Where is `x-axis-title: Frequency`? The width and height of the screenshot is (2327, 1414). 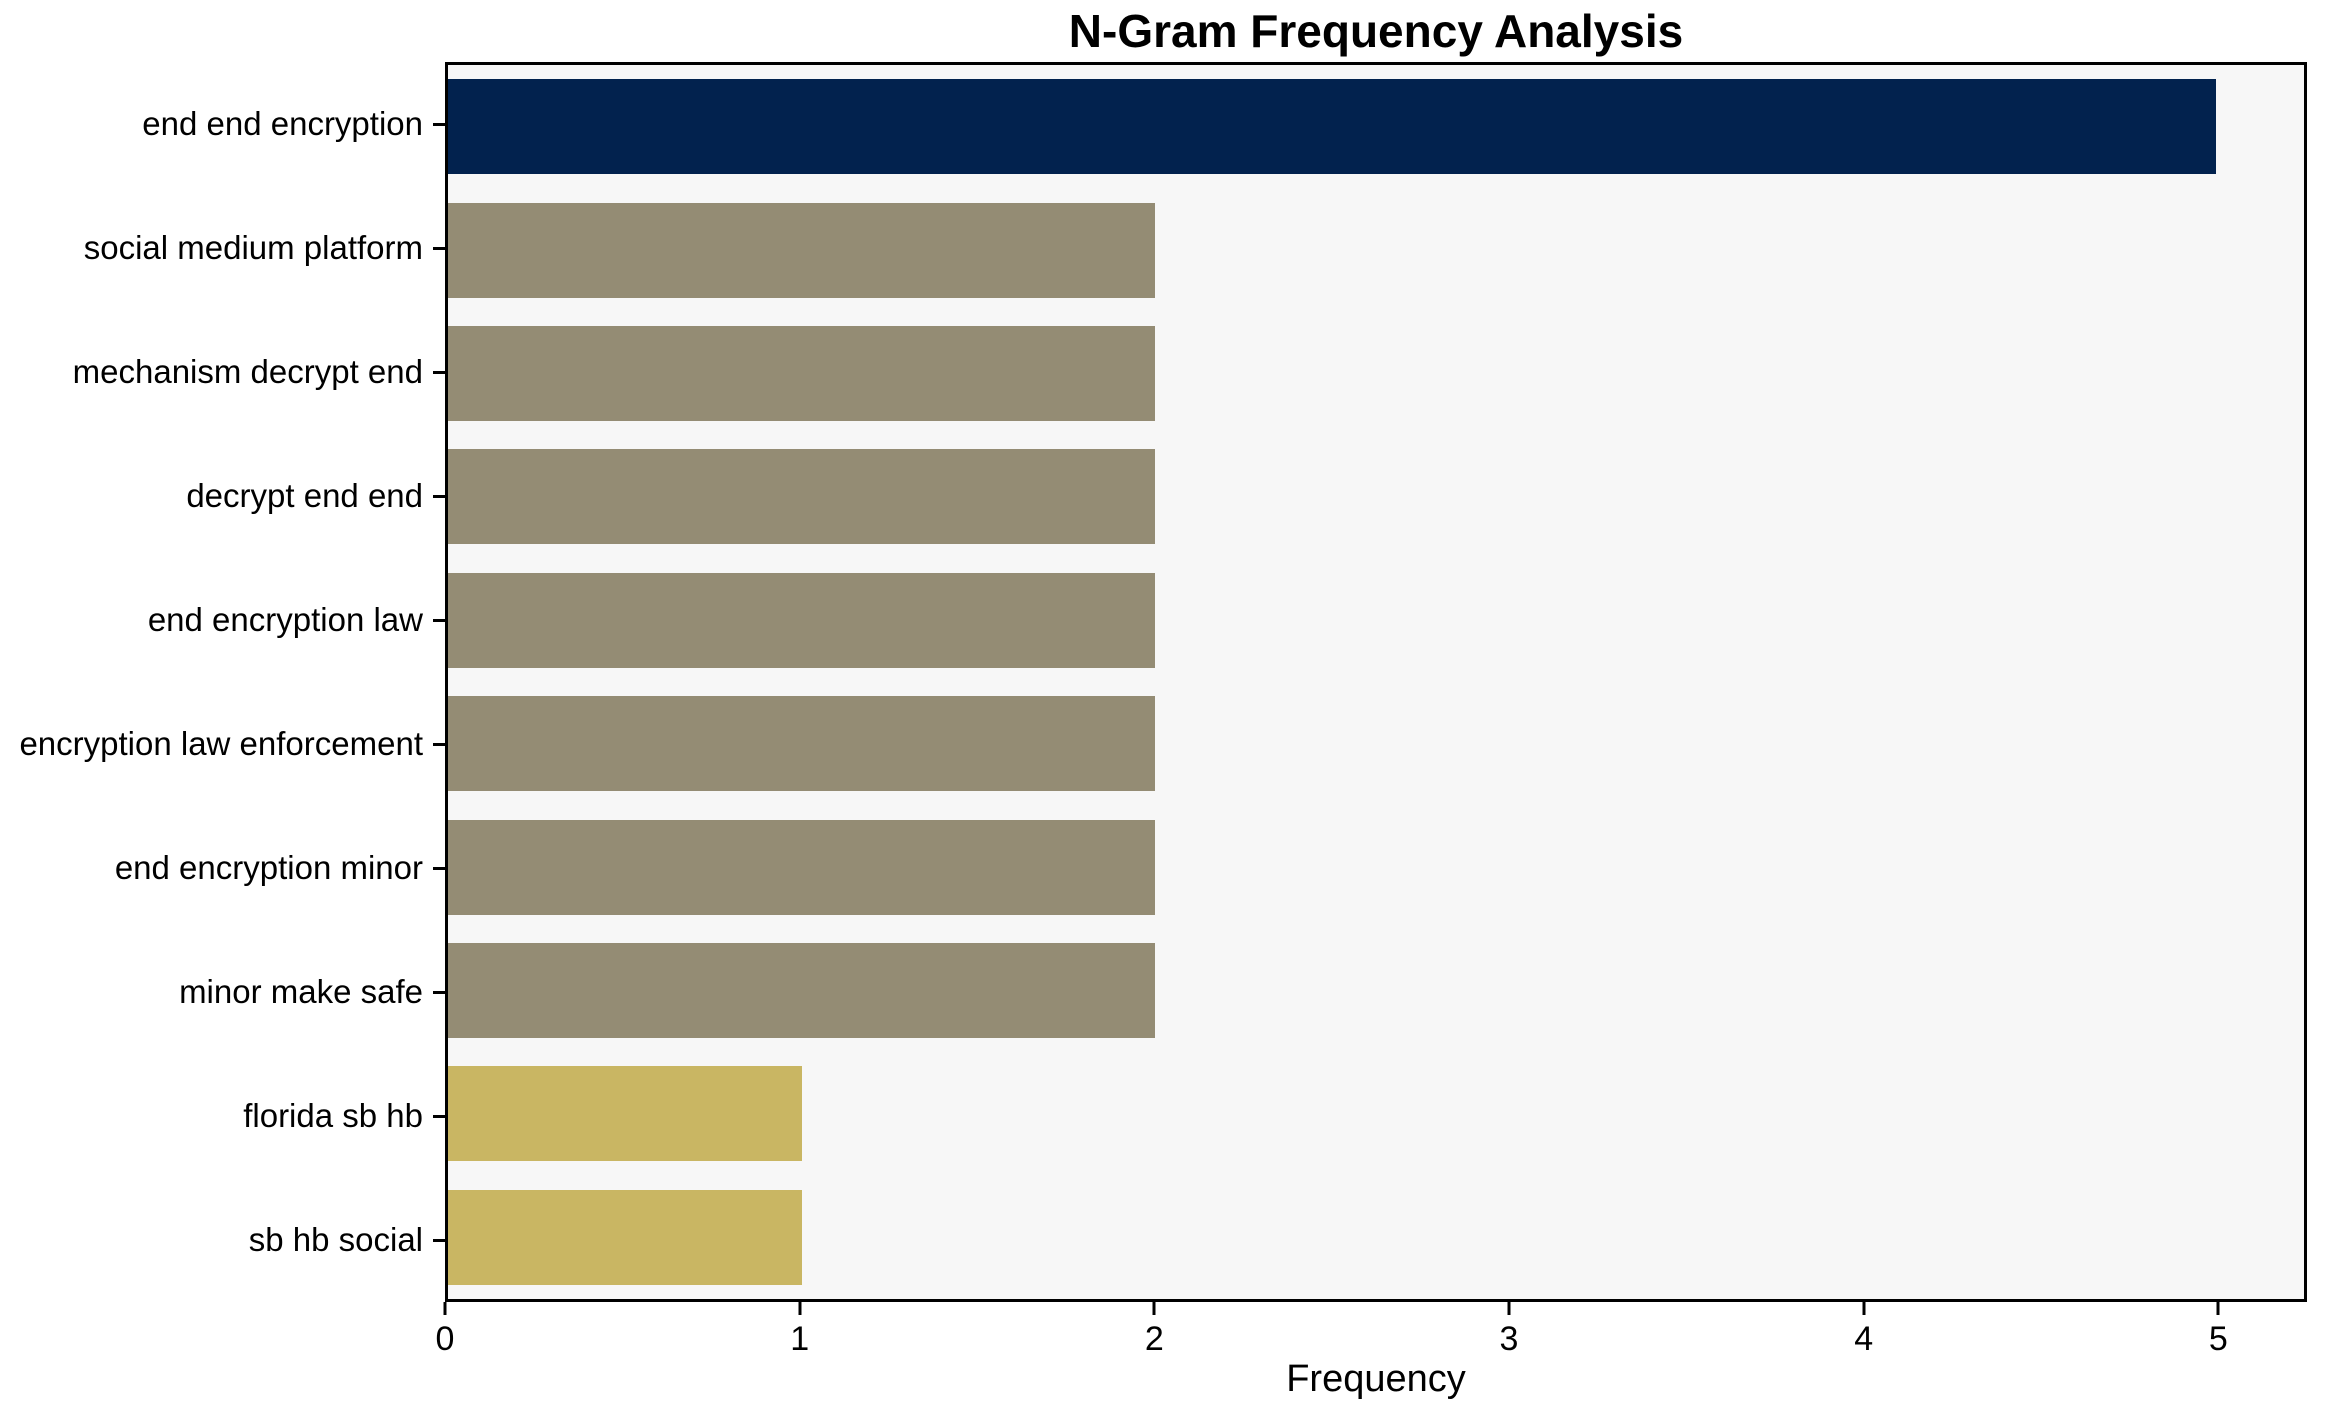 x-axis-title: Frequency is located at coordinates (1376, 1379).